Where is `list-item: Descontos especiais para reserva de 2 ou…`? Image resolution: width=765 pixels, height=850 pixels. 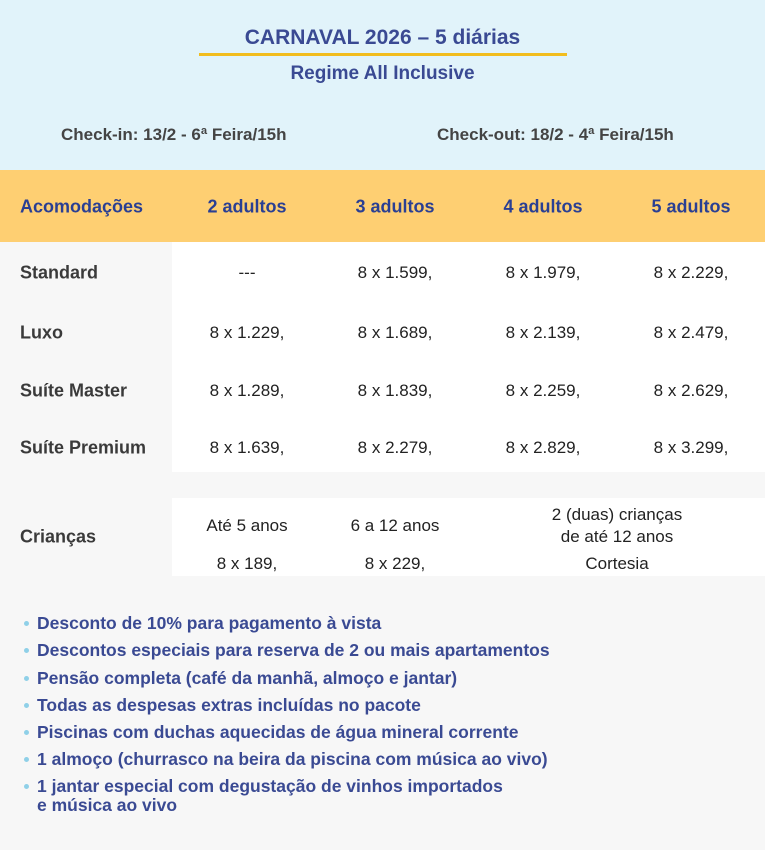
list-item: Descontos especiais para reserva de 2 ou… is located at coordinates (287, 650).